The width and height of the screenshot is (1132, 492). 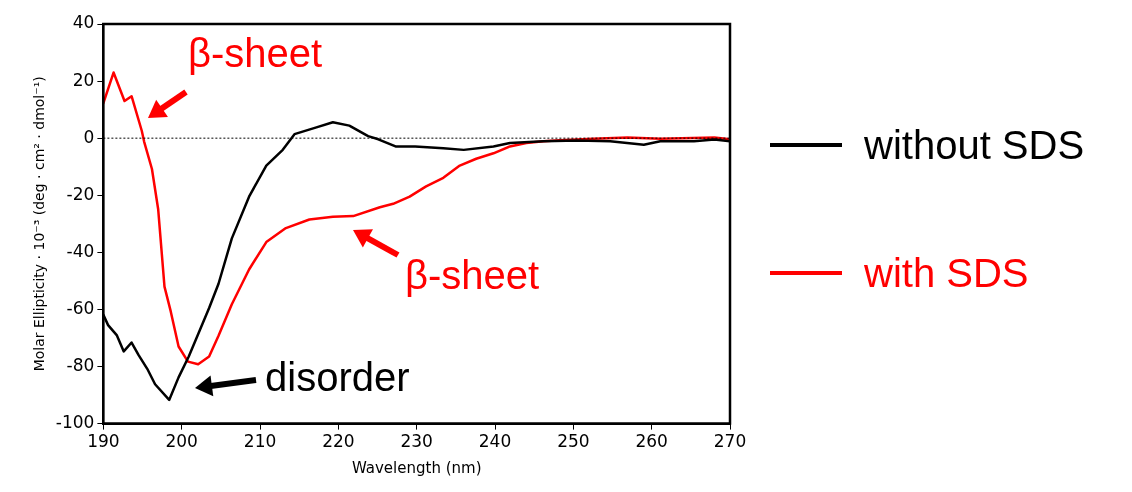 I want to click on x-tick-label: 260, so click(x=651, y=441).